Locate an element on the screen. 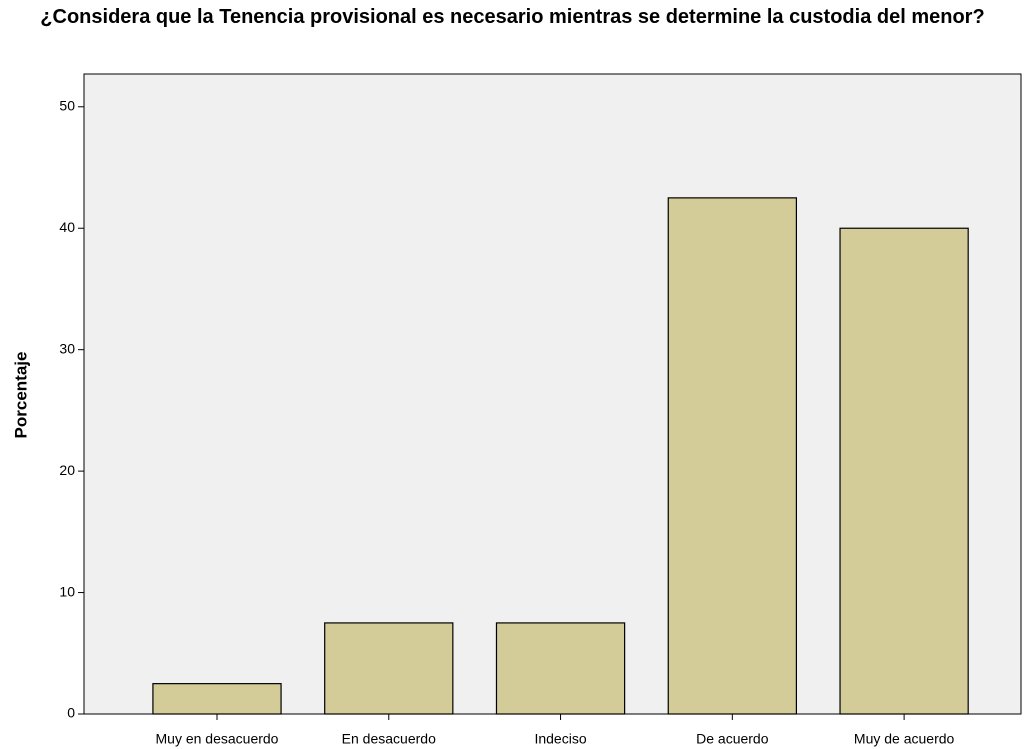 The image size is (1025, 749). x-tick-label: De acuerdo is located at coordinates (732, 739).